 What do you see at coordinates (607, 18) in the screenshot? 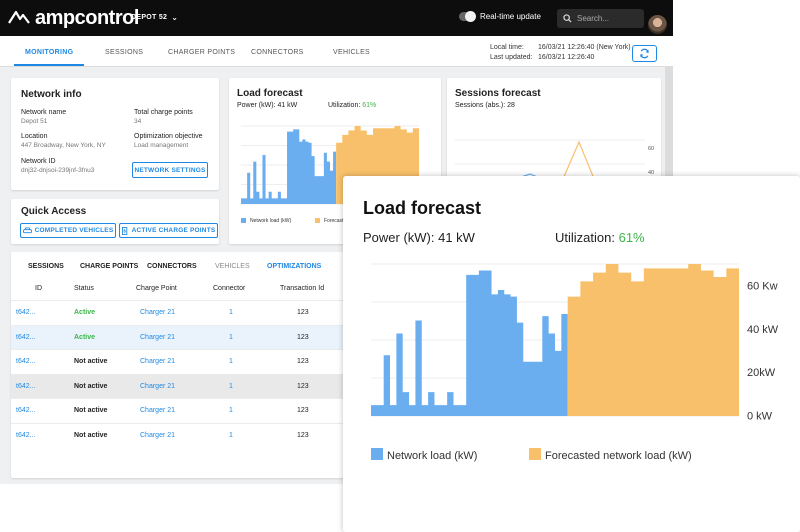
I see `search-input` at bounding box center [607, 18].